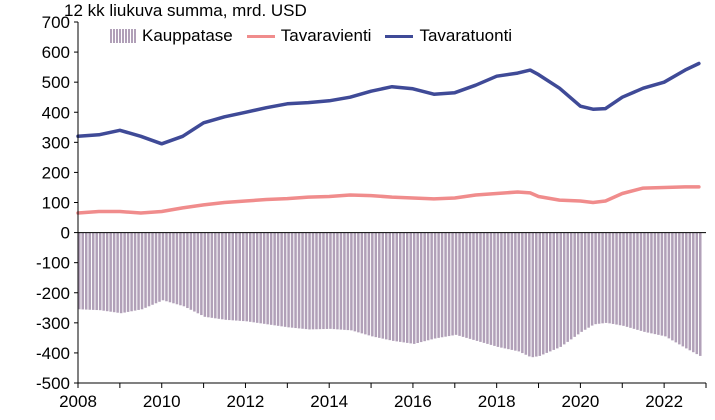 This screenshot has height=420, width=715. I want to click on legend-item-balance: Kauppatase, so click(171, 36).